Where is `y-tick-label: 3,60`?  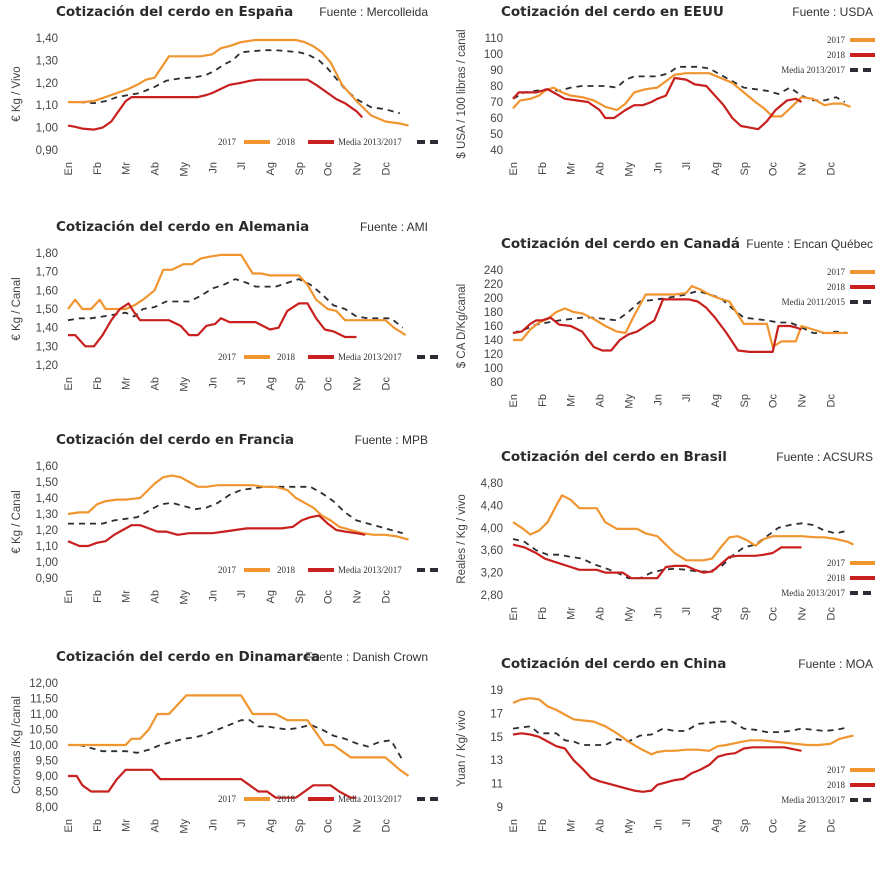
y-tick-label: 3,60 is located at coordinates (492, 551).